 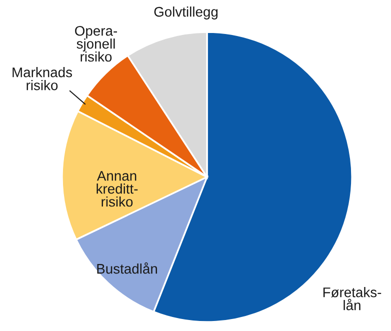 I want to click on slice-label: Opera- sjonell risiko, so click(x=96, y=44).